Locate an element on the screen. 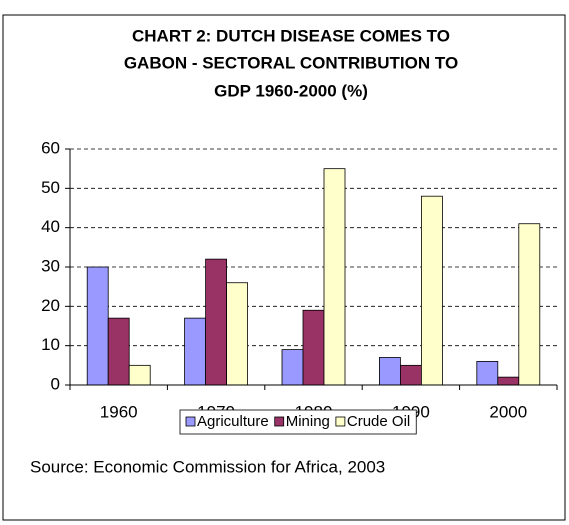 This screenshot has width=569, height=525. y-tick-label: 40 is located at coordinates (50, 226).